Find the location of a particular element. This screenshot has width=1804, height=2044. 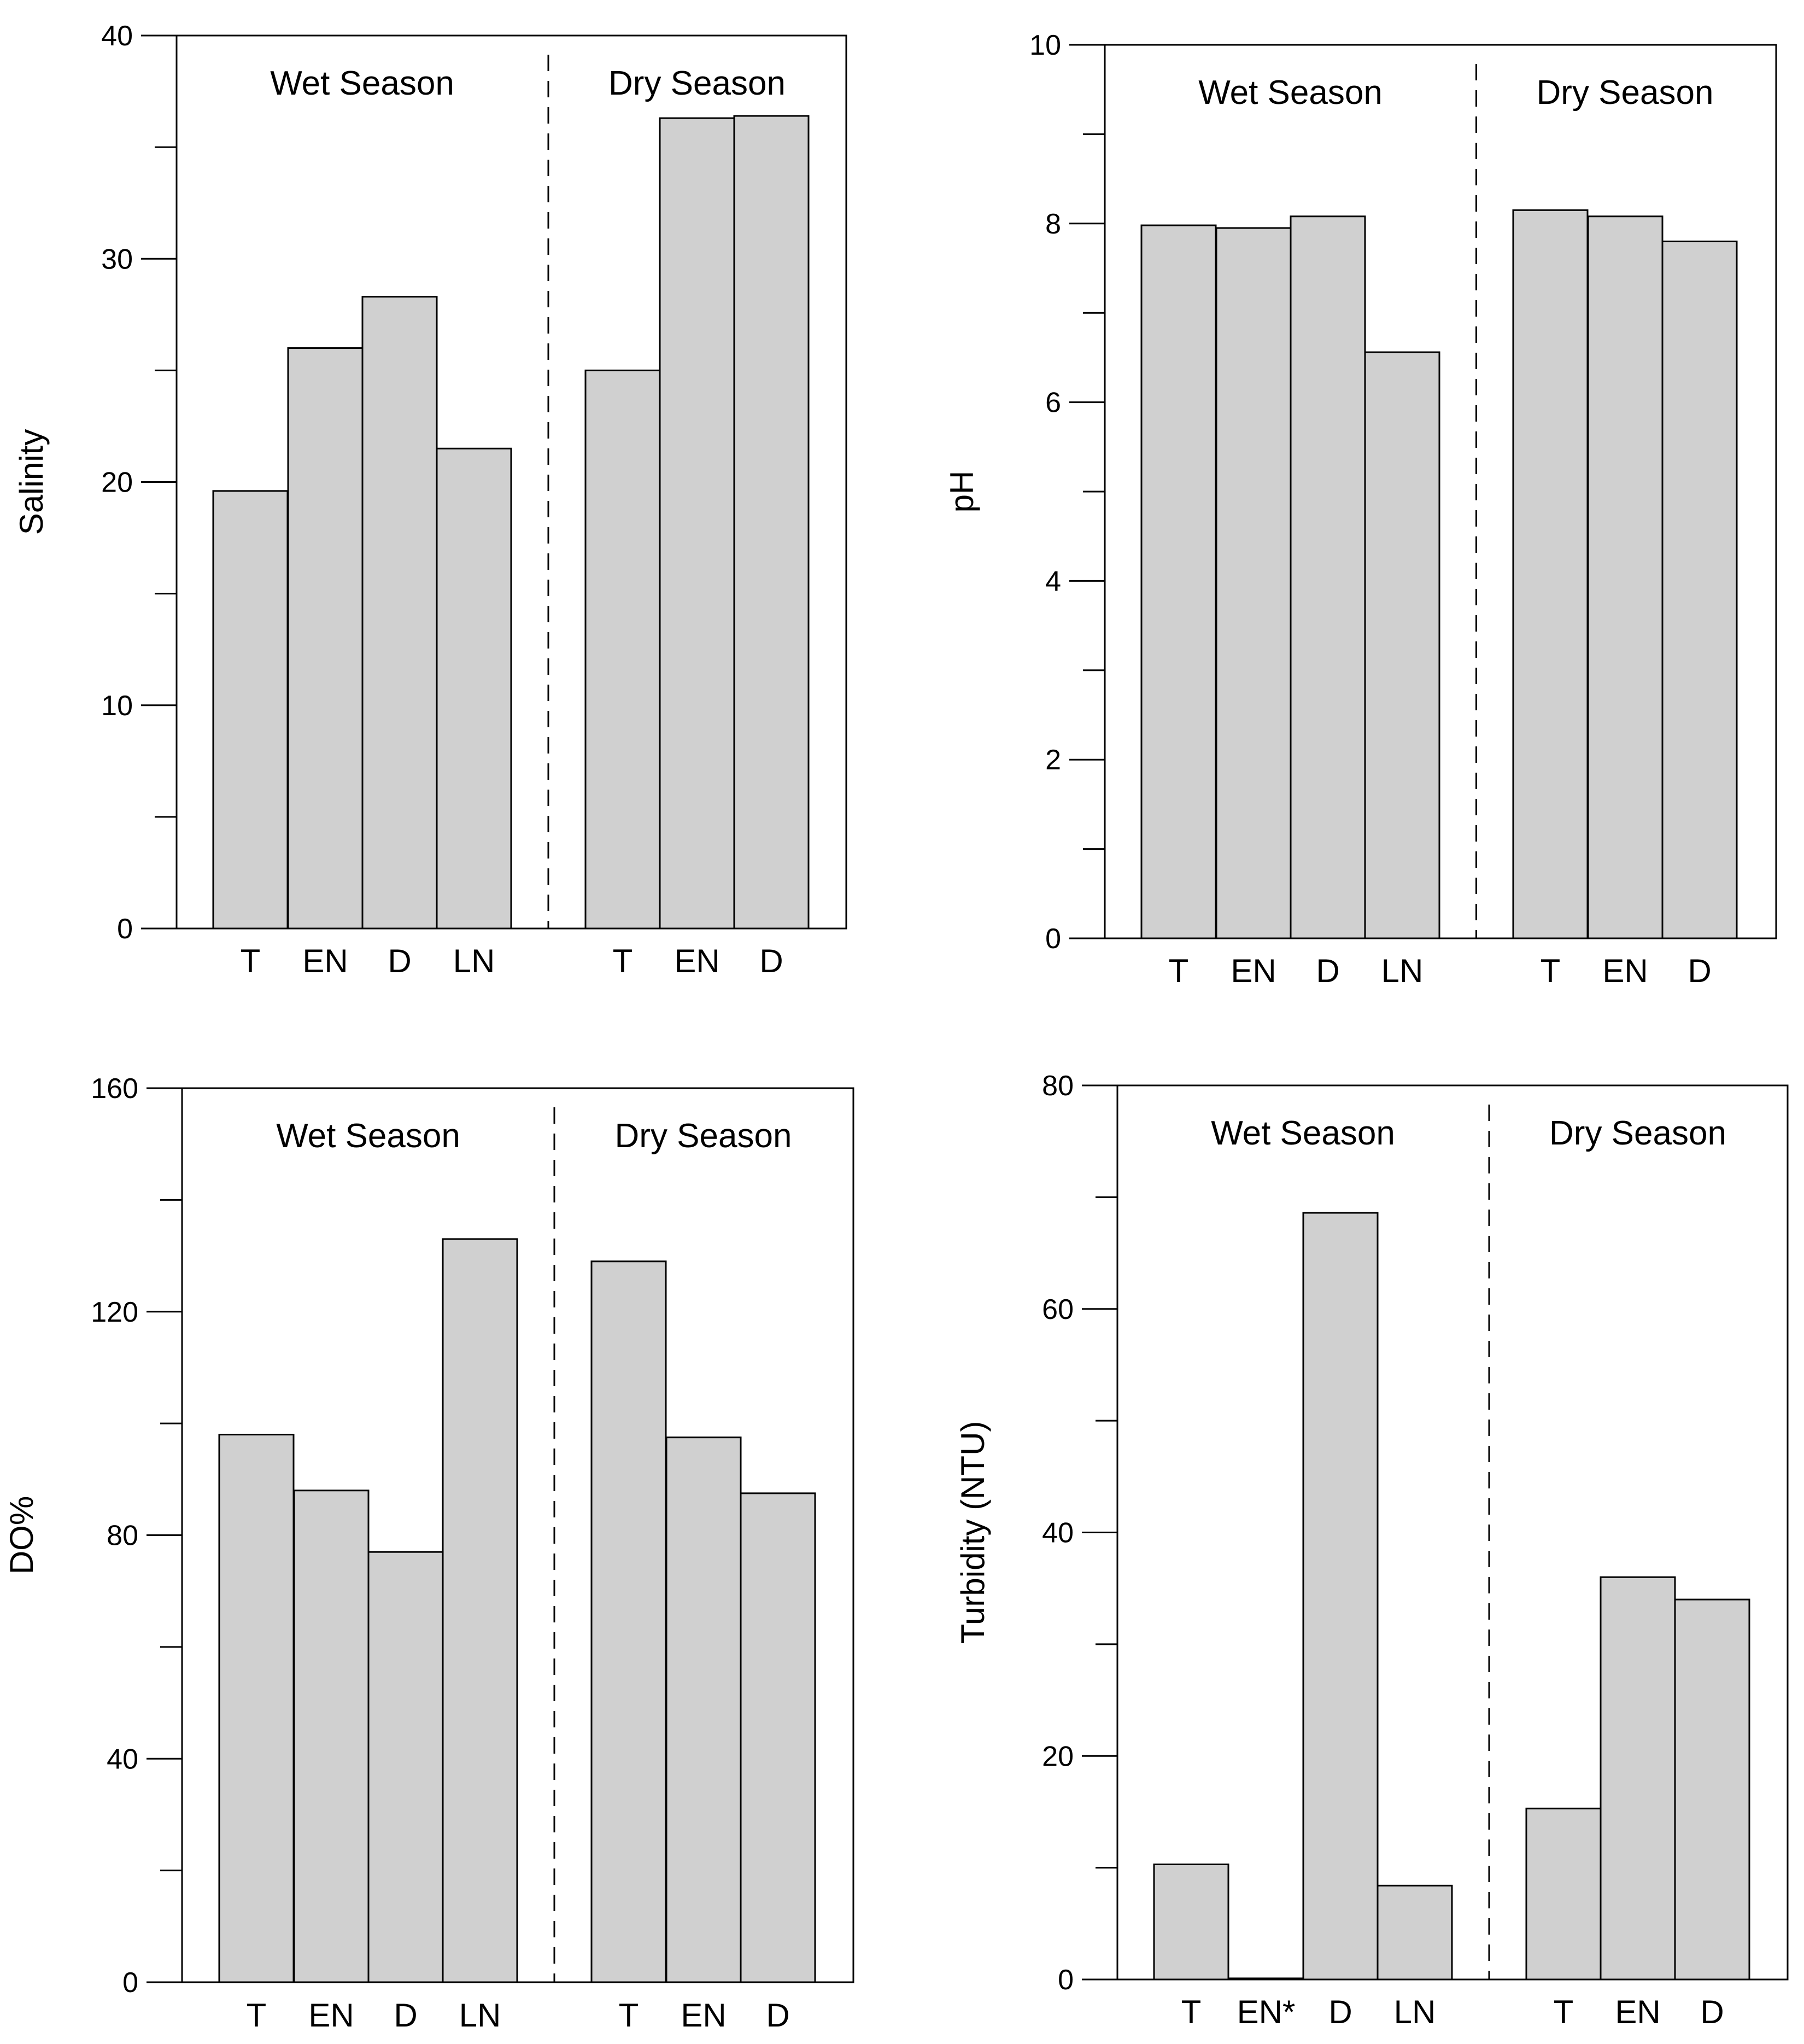

y-axis-label: pH is located at coordinates (962, 492).